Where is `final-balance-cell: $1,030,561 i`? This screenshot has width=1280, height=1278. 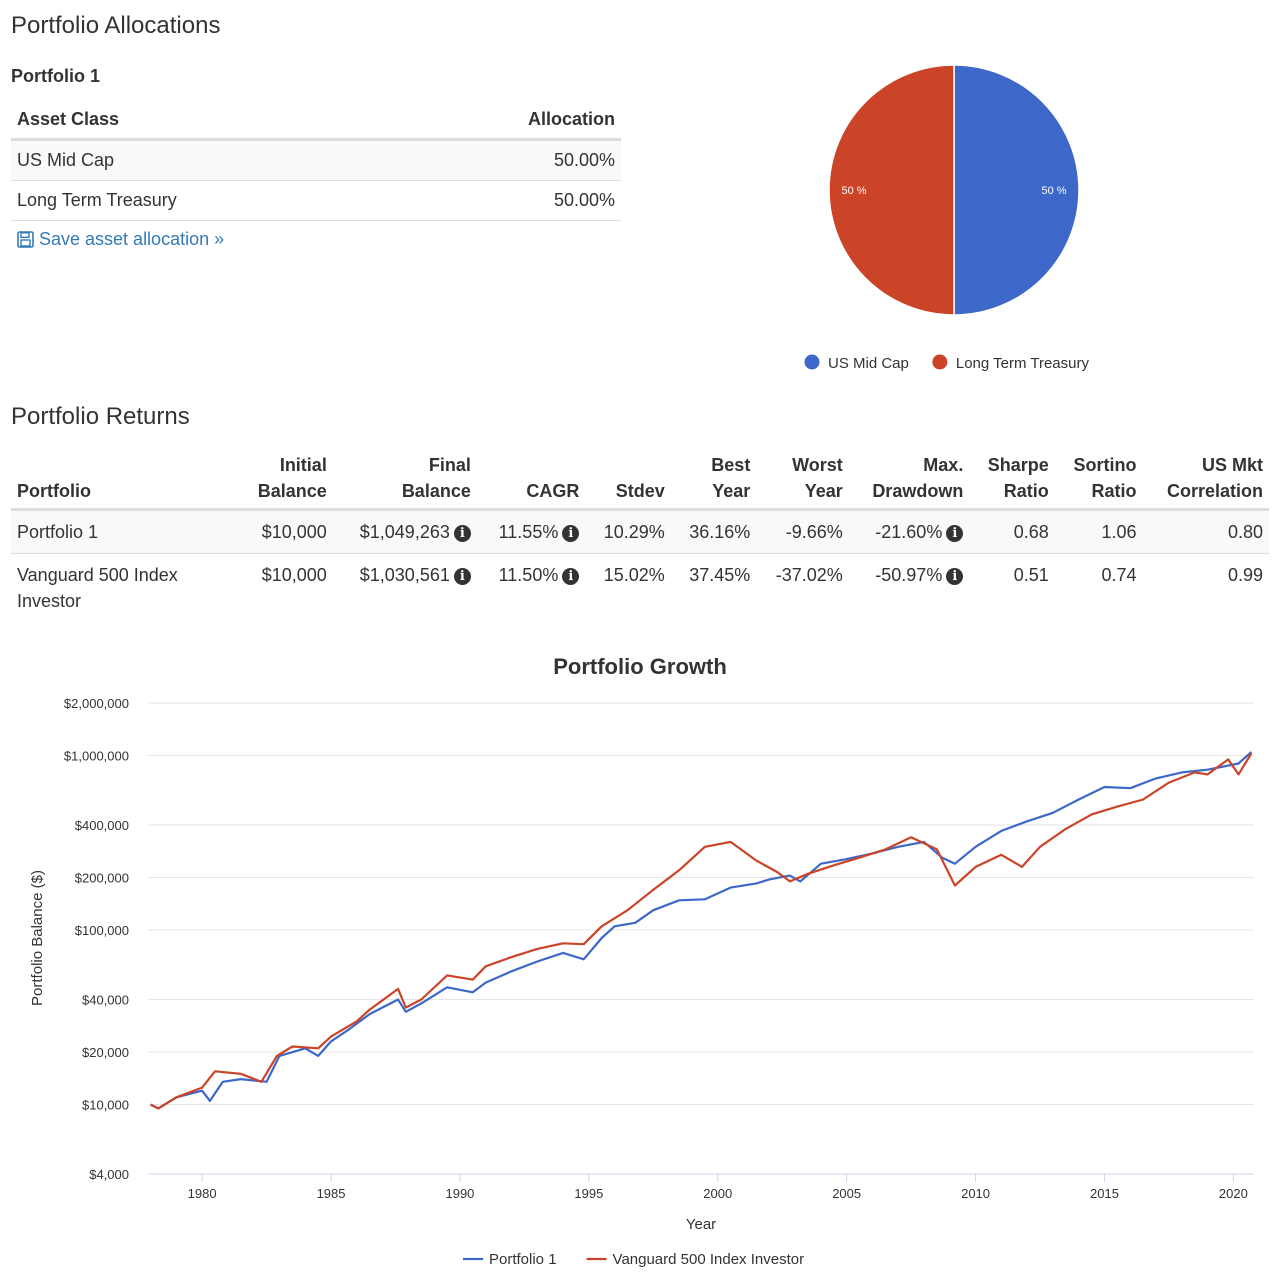
final-balance-cell: $1,030,561 i is located at coordinates (405, 588).